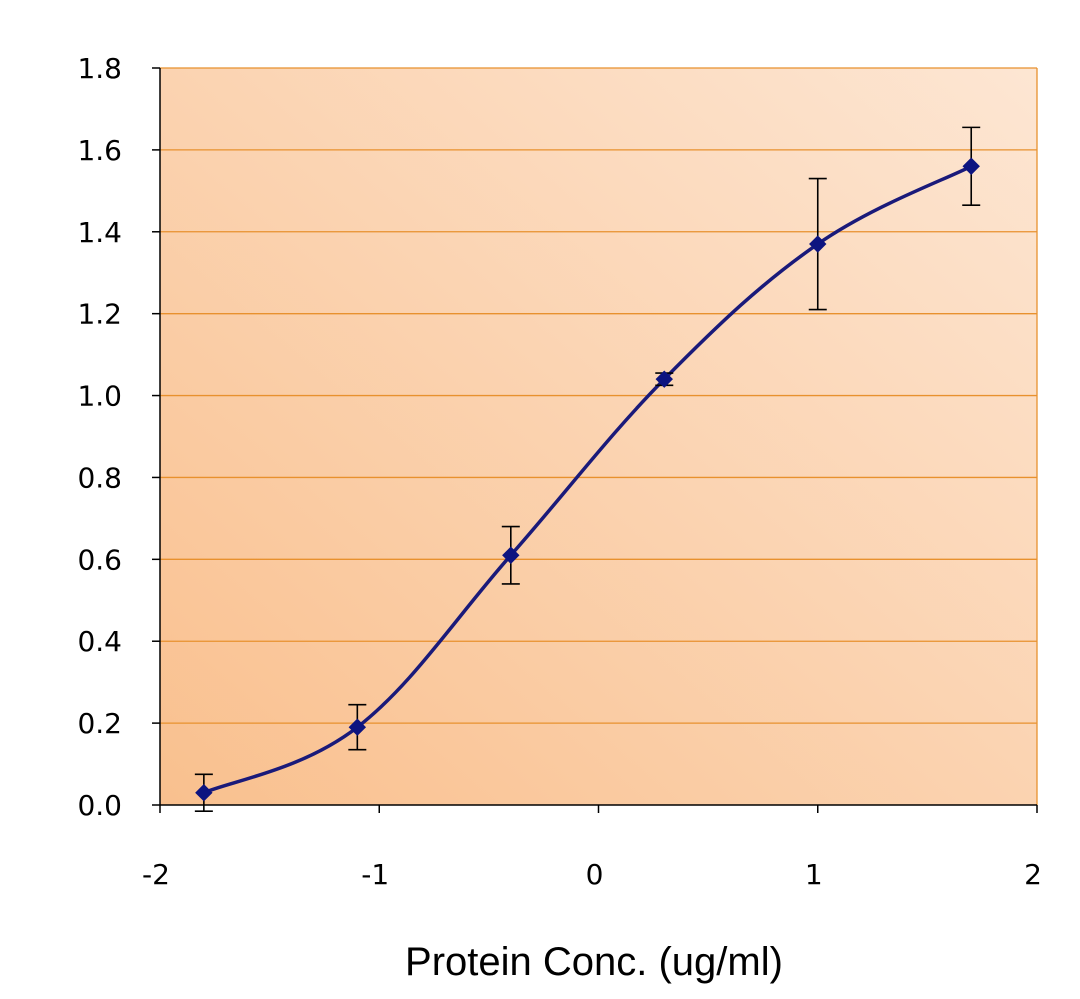  What do you see at coordinates (99, 805) in the screenshot?
I see `y-tick-label-0: 0.0` at bounding box center [99, 805].